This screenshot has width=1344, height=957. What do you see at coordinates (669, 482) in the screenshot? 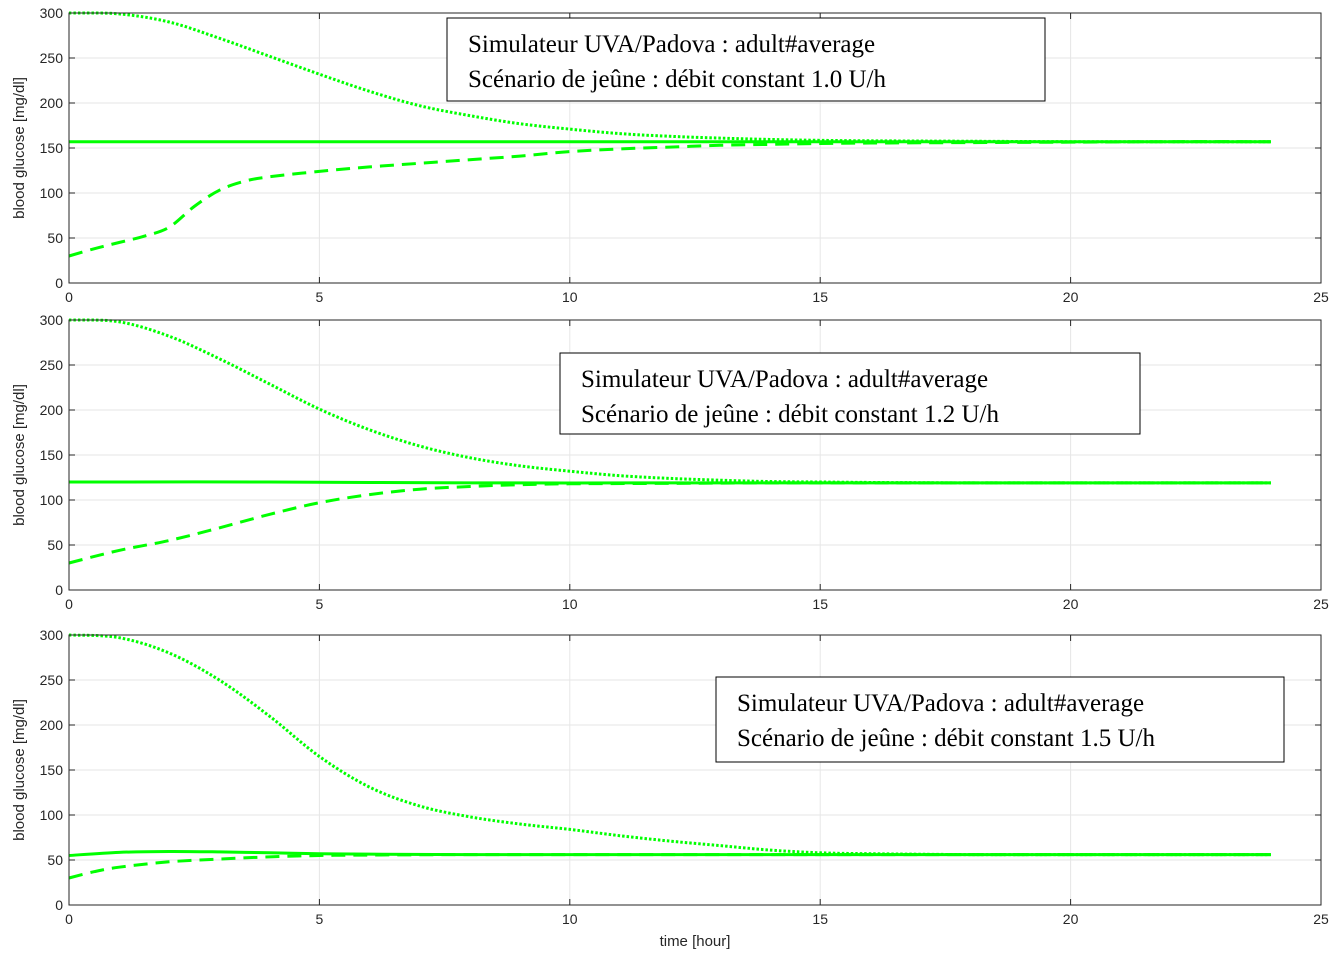
I see `series-line-solid` at bounding box center [669, 482].